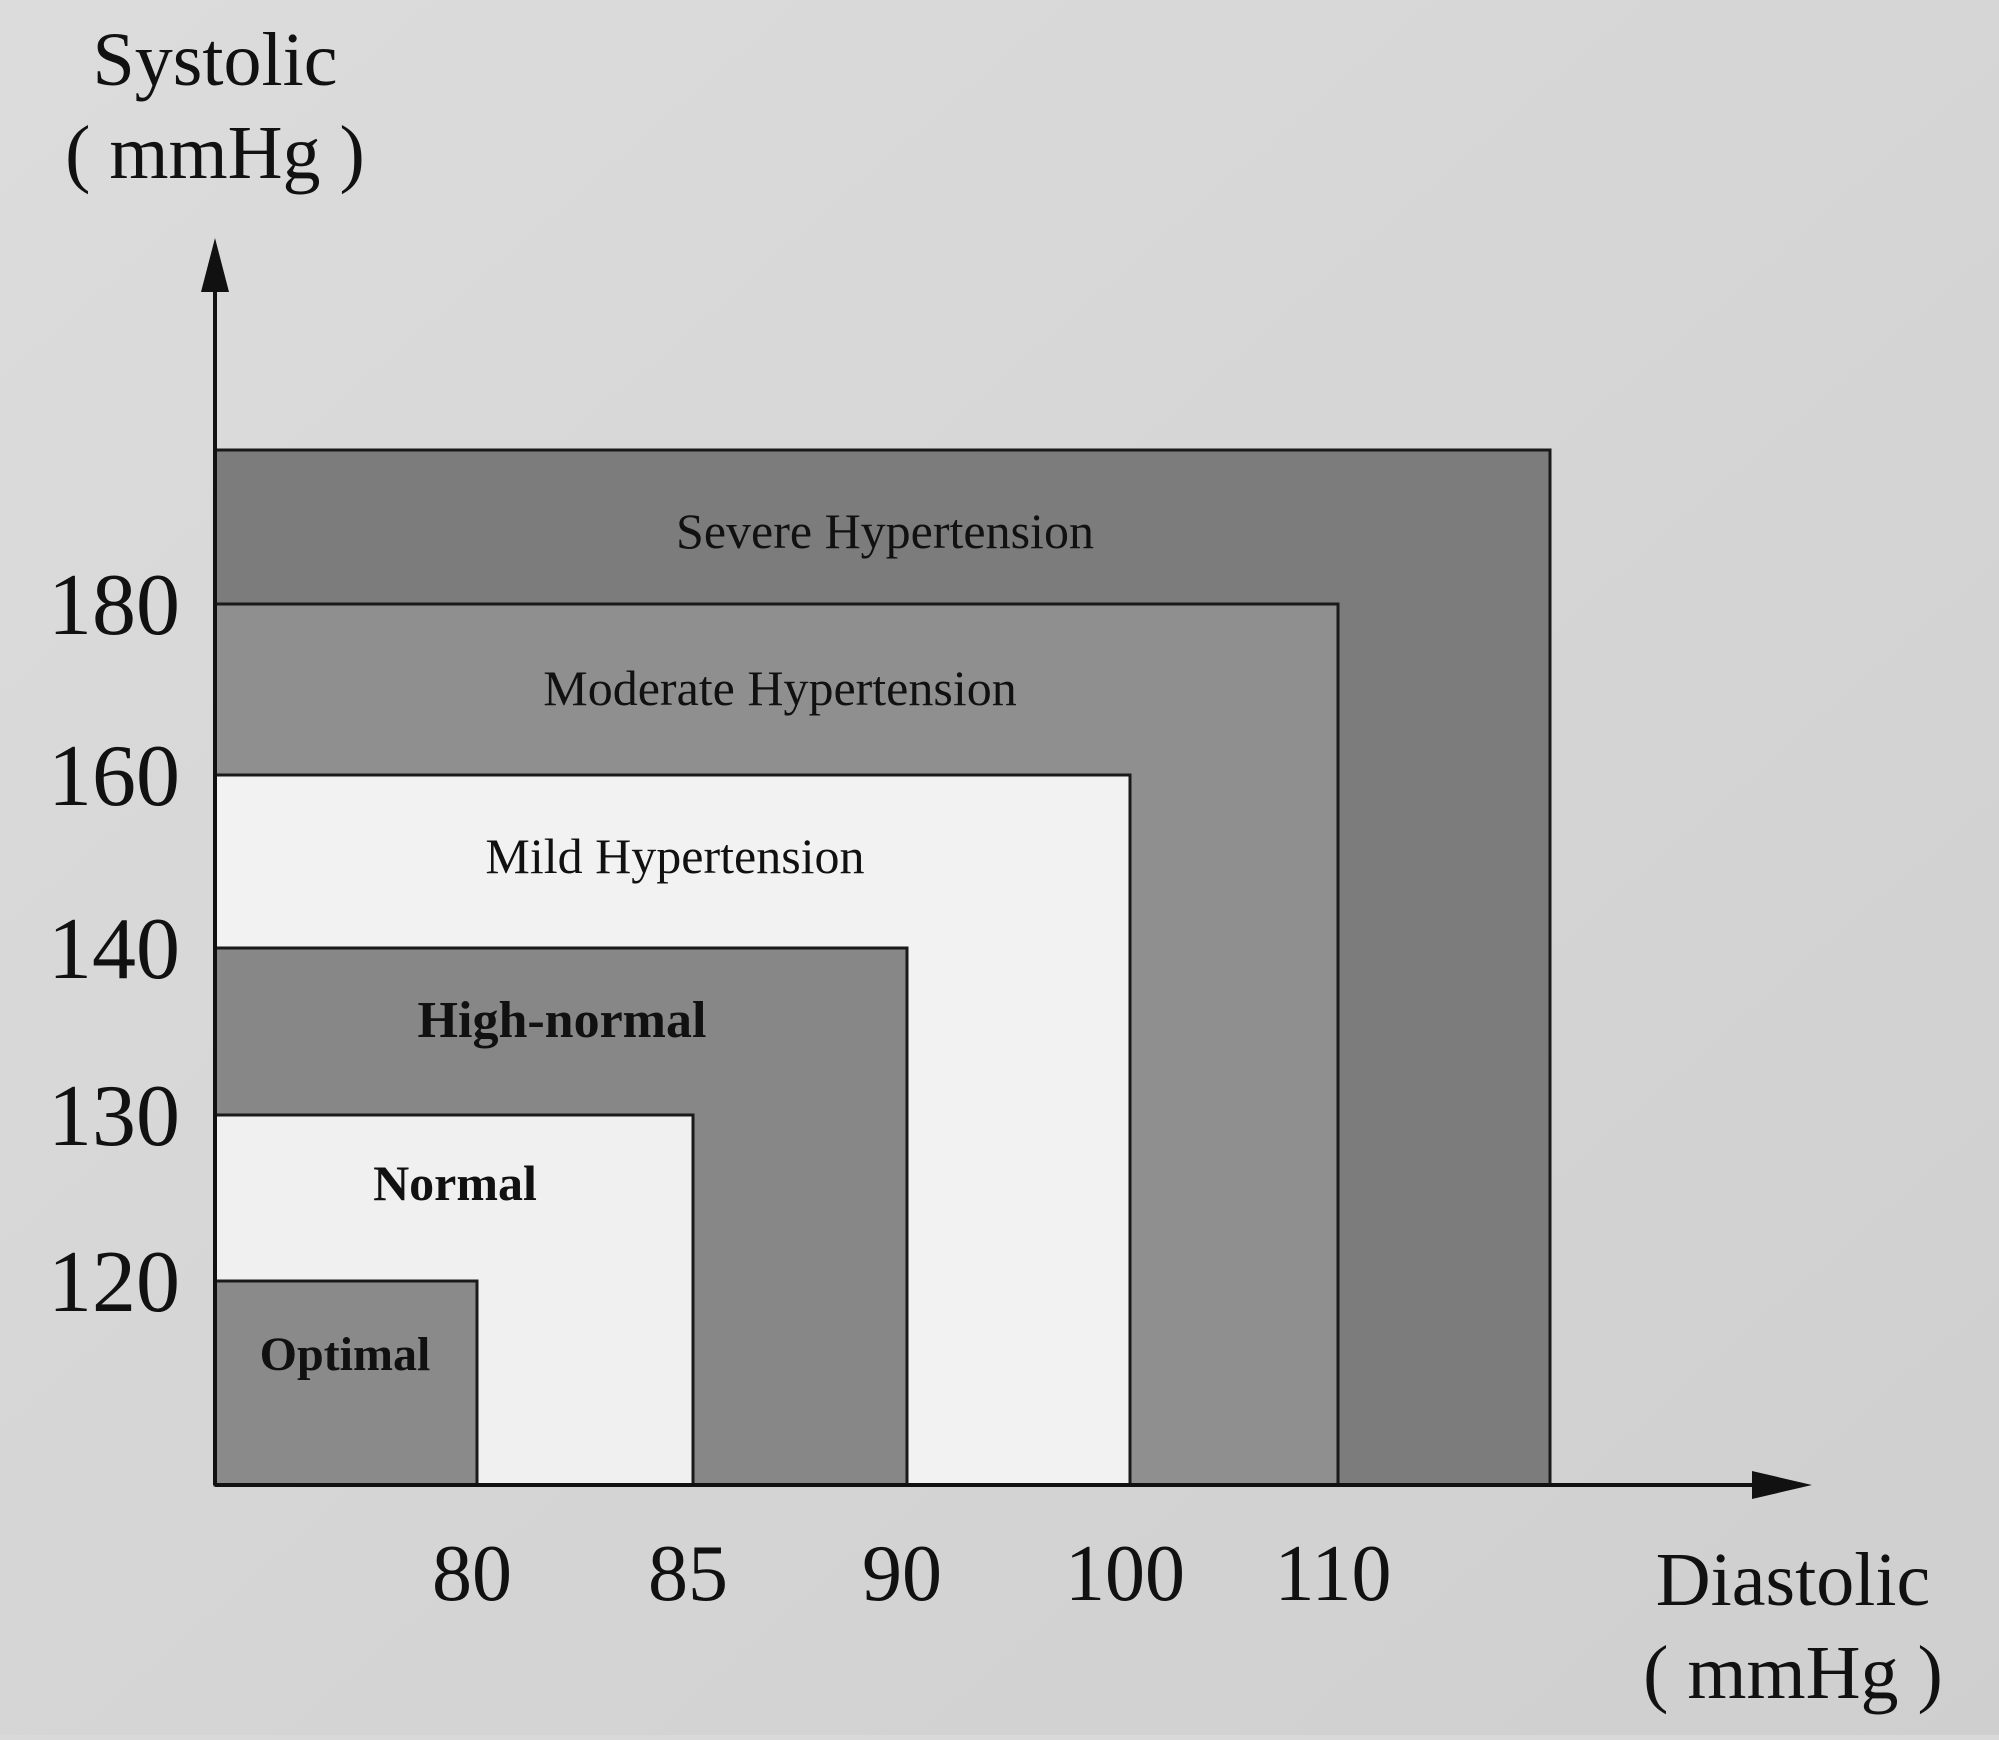 Image resolution: width=1999 pixels, height=1740 pixels. I want to click on region-label-severe-hypertension: Severe Hypertension, so click(885, 531).